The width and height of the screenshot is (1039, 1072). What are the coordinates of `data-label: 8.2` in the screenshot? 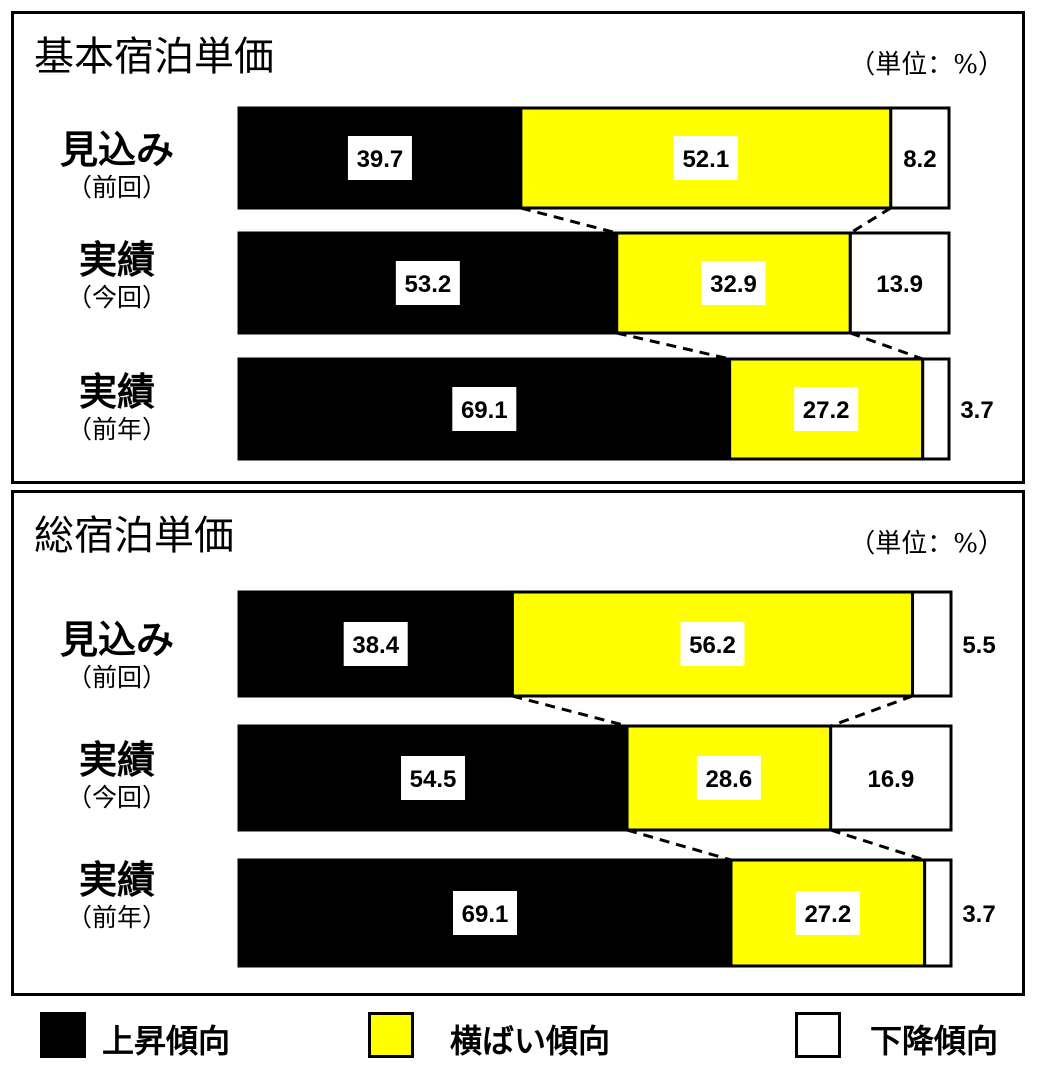 It's located at (919, 159).